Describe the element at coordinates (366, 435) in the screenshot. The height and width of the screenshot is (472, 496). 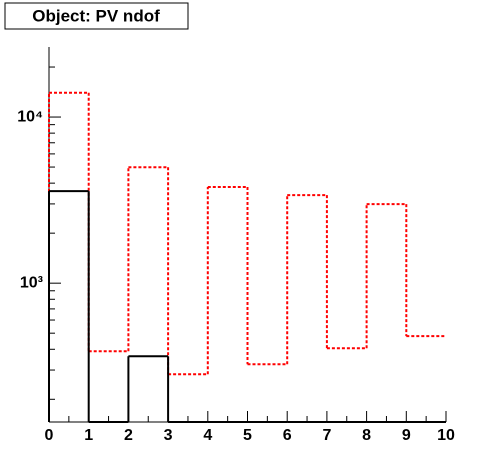
I see `x-tick-label: 8` at that location.